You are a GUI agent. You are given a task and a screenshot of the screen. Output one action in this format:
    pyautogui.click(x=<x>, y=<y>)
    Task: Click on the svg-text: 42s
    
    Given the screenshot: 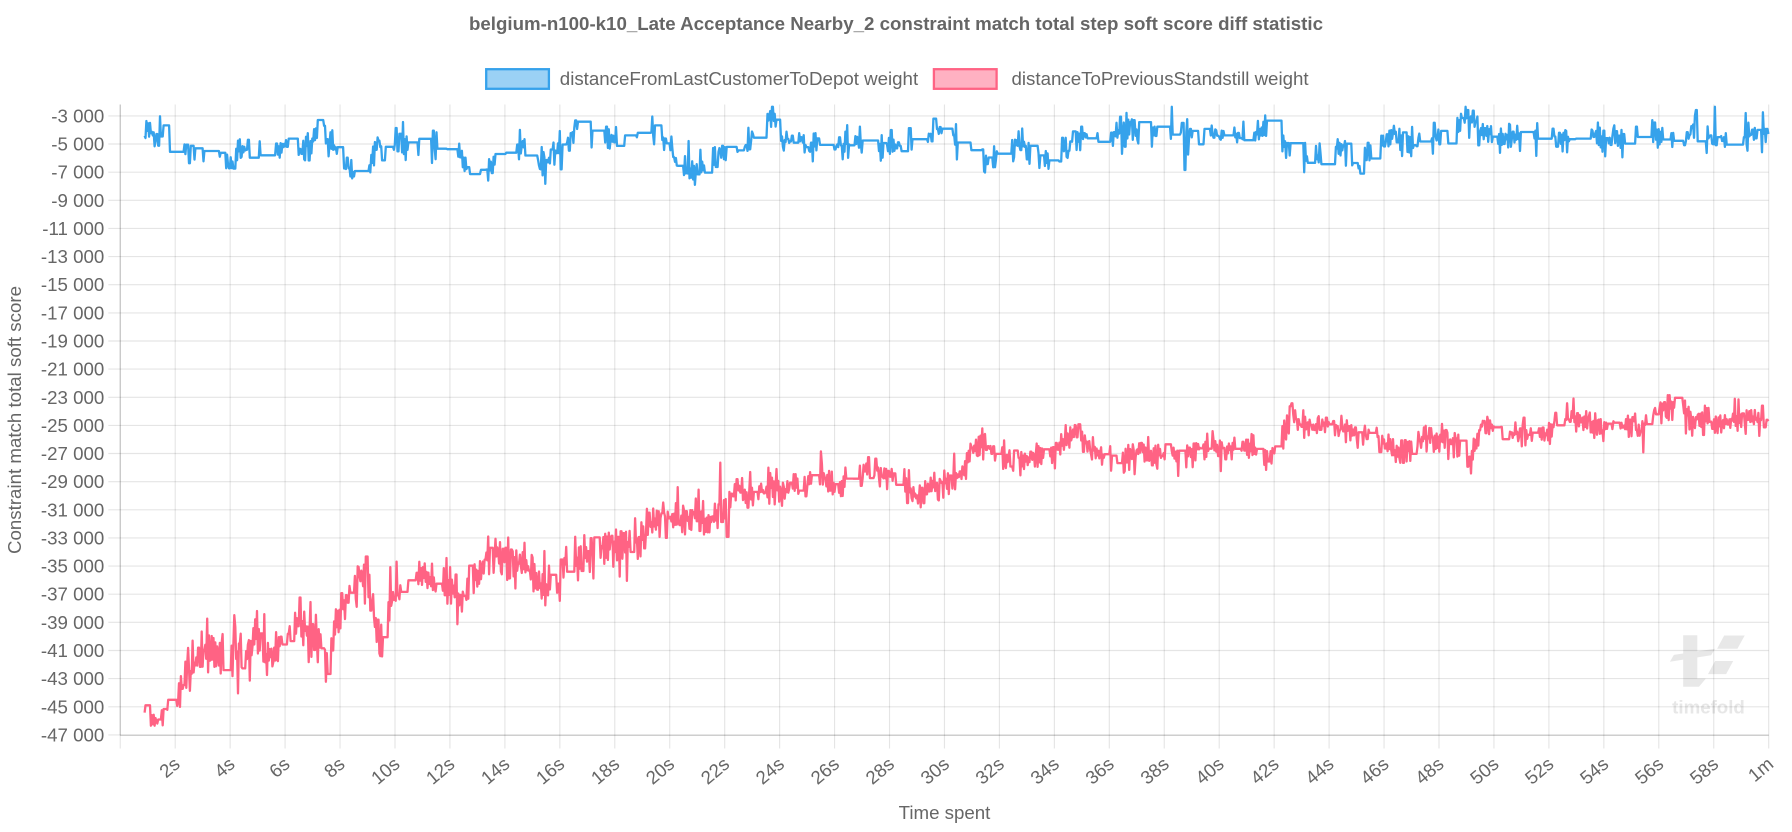 What is the action you would take?
    pyautogui.click(x=1264, y=770)
    